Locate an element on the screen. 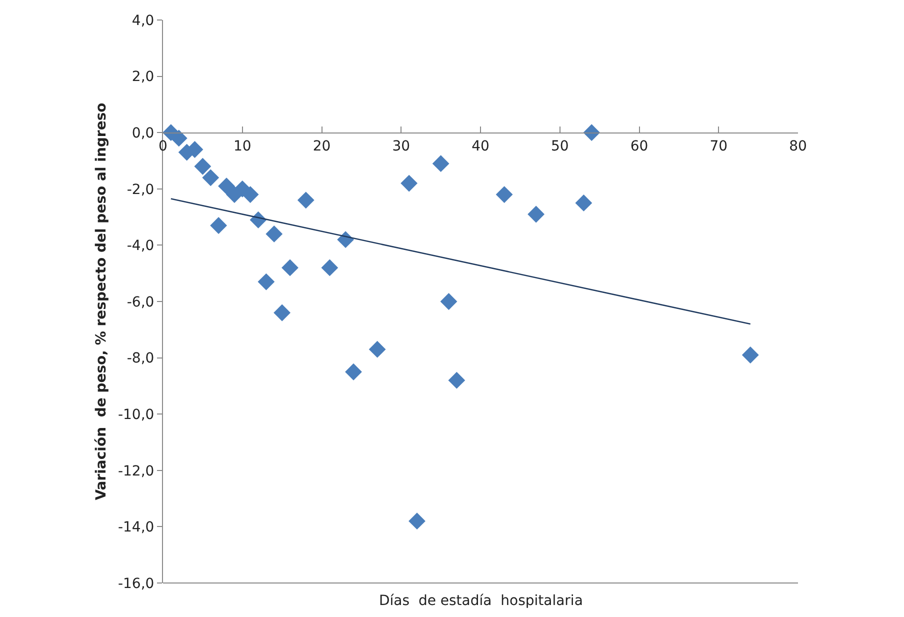 The width and height of the screenshot is (904, 617). y-tick-label: -16,0 is located at coordinates (136, 584).